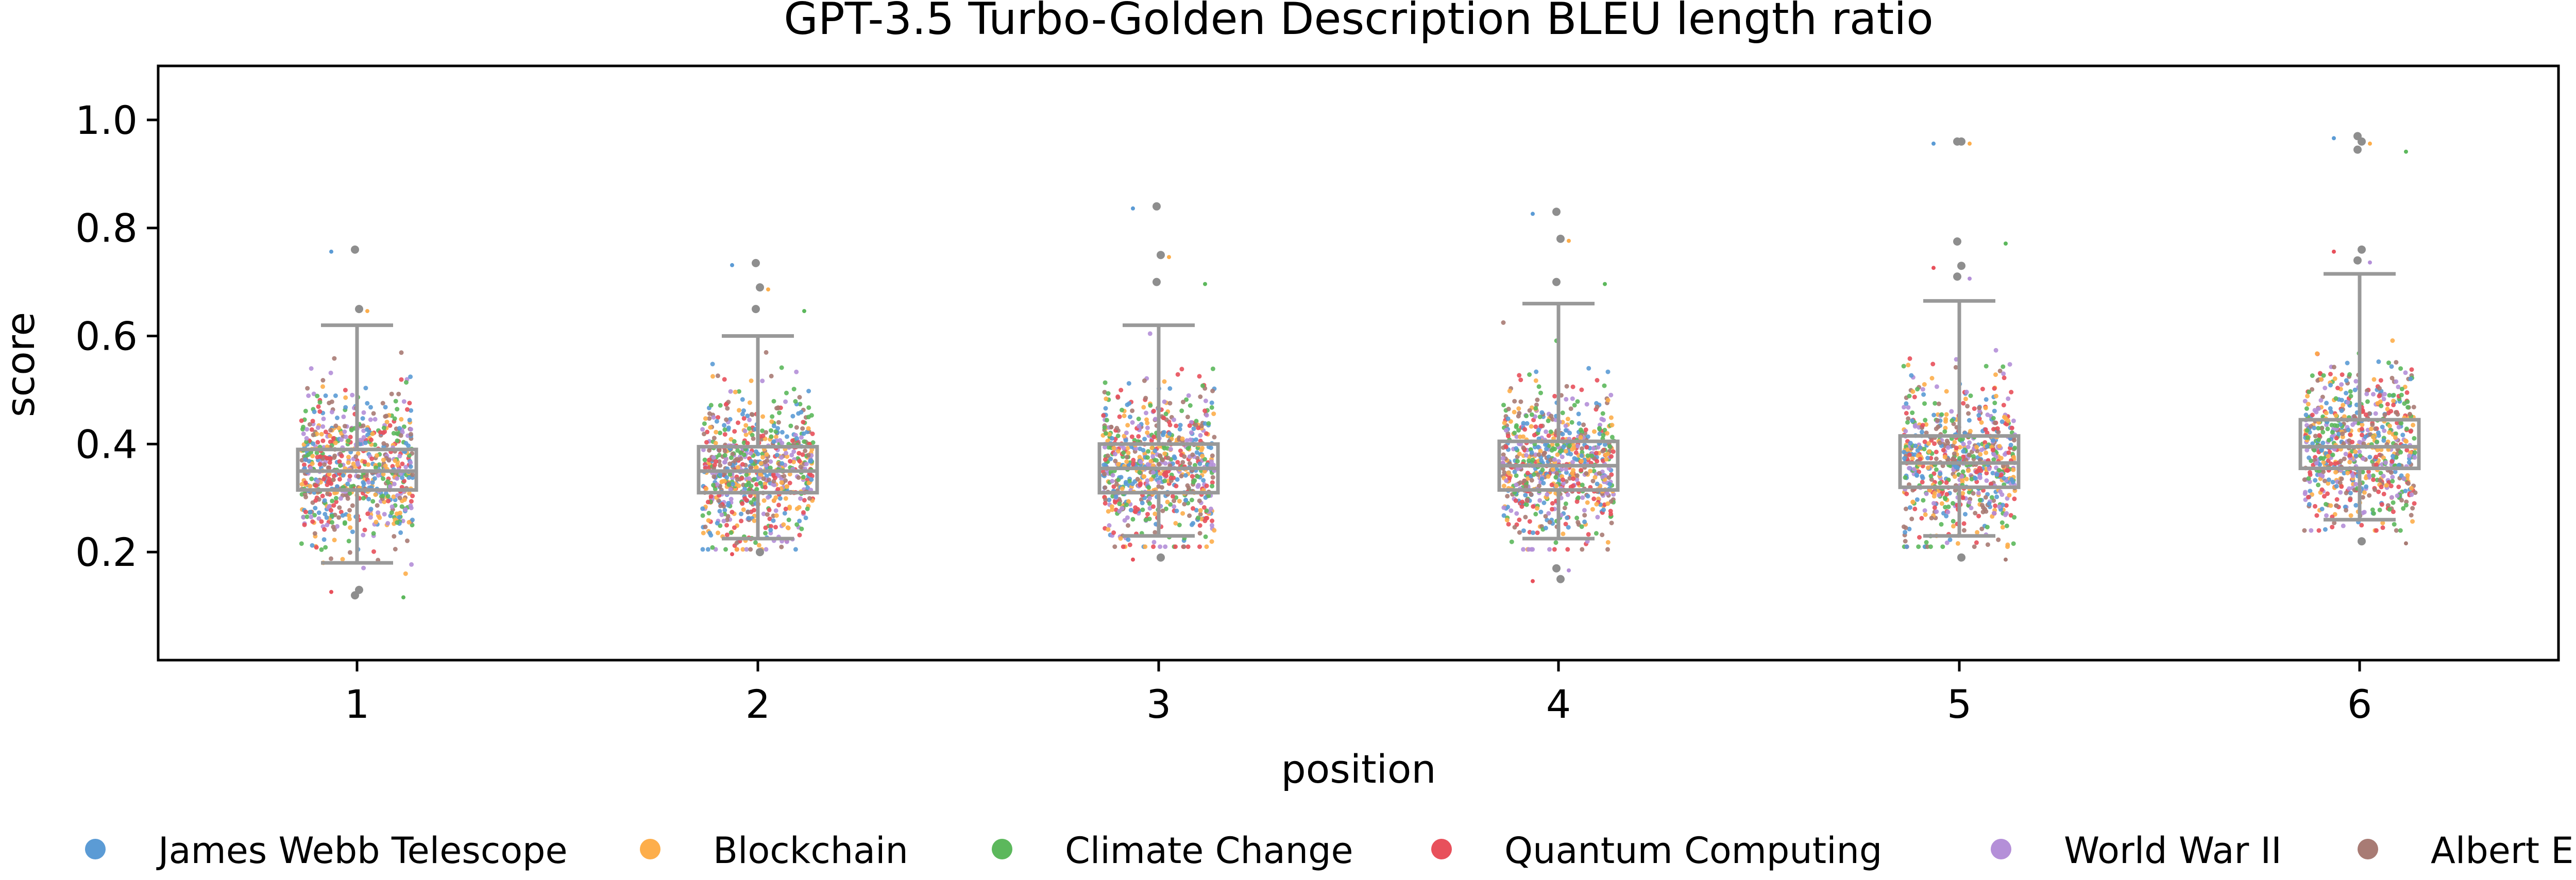 The height and width of the screenshot is (880, 2576). What do you see at coordinates (106, 552) in the screenshot?
I see `y-tick-label: 0.2` at bounding box center [106, 552].